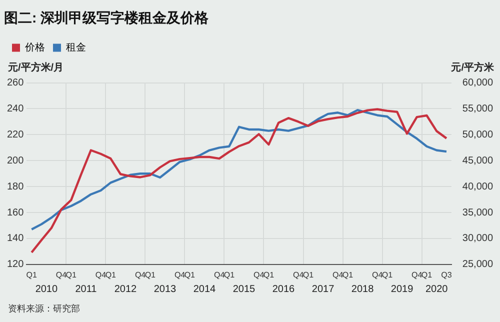  What do you see at coordinates (478, 238) in the screenshot?
I see `y2-tick-label: 30,000` at bounding box center [478, 238].